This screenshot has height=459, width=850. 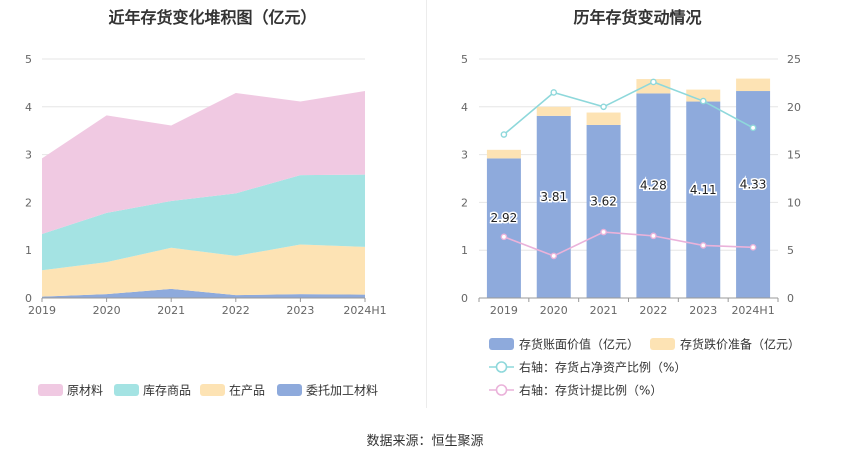 What do you see at coordinates (603, 201) in the screenshot?
I see `bar-data-label: 3.62` at bounding box center [603, 201].